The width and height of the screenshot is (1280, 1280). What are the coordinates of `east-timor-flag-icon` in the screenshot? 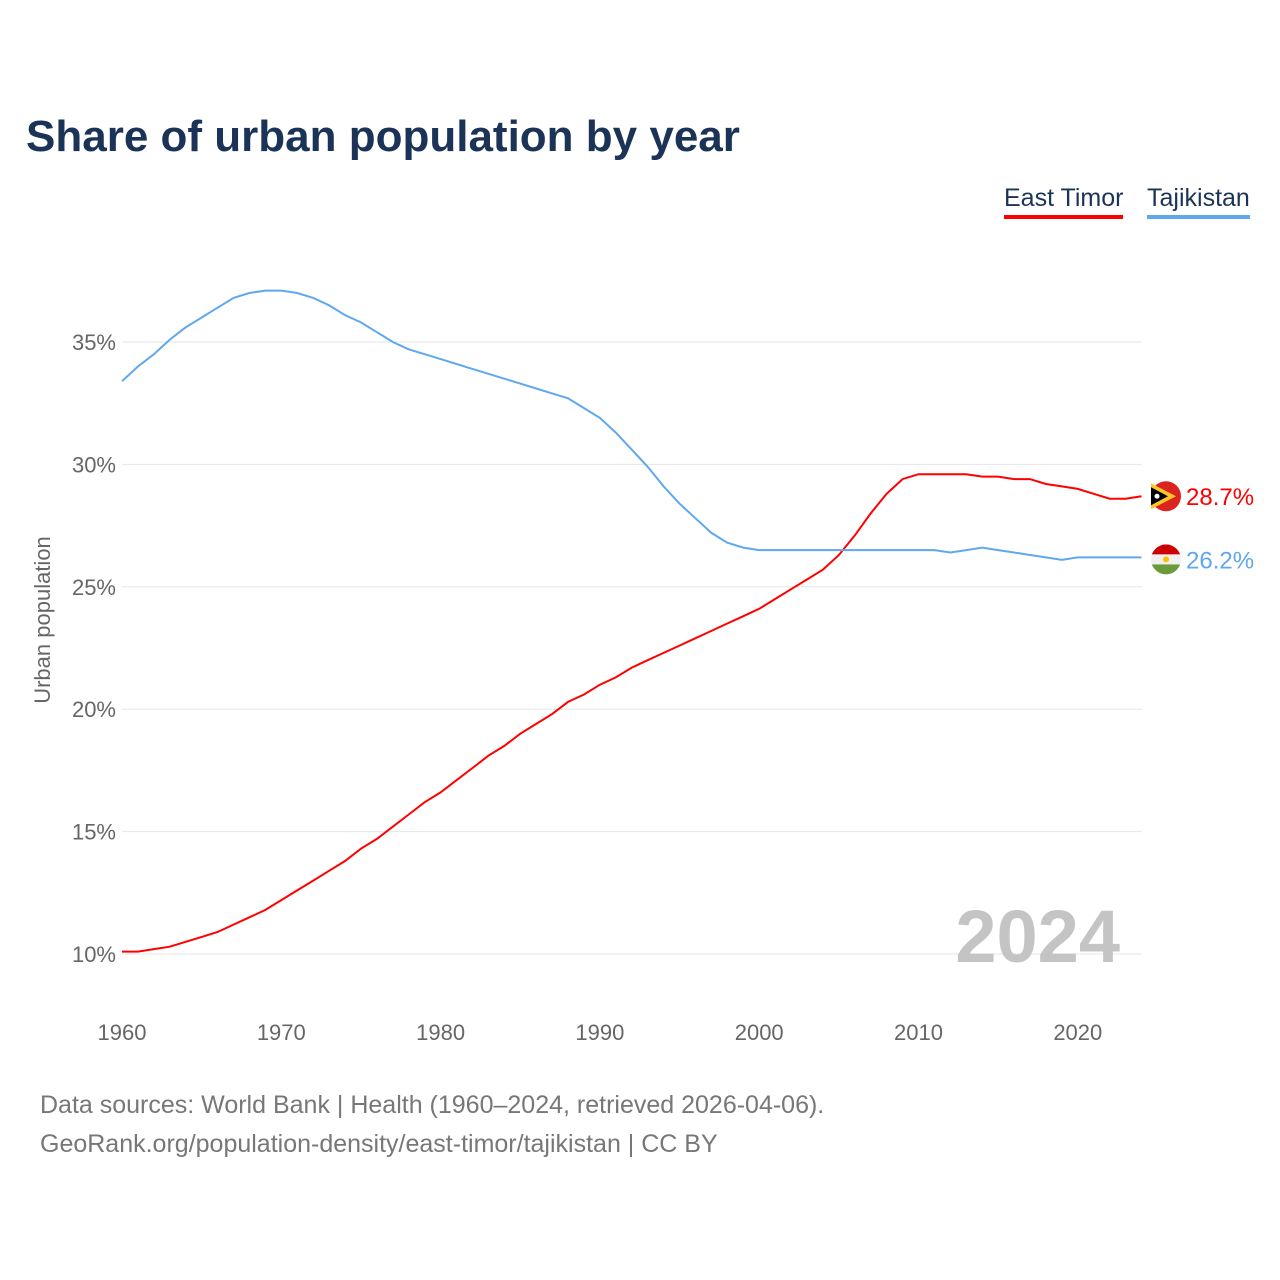 It's located at (1166, 496).